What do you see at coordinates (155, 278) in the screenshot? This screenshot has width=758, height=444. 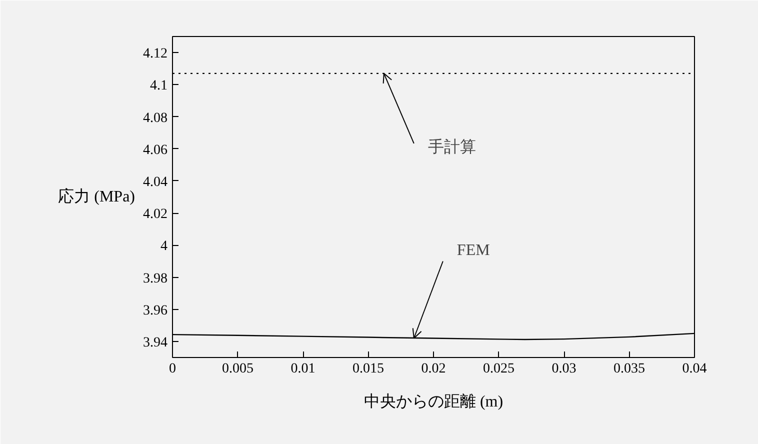 I see `y-tick-label: 3.98` at bounding box center [155, 278].